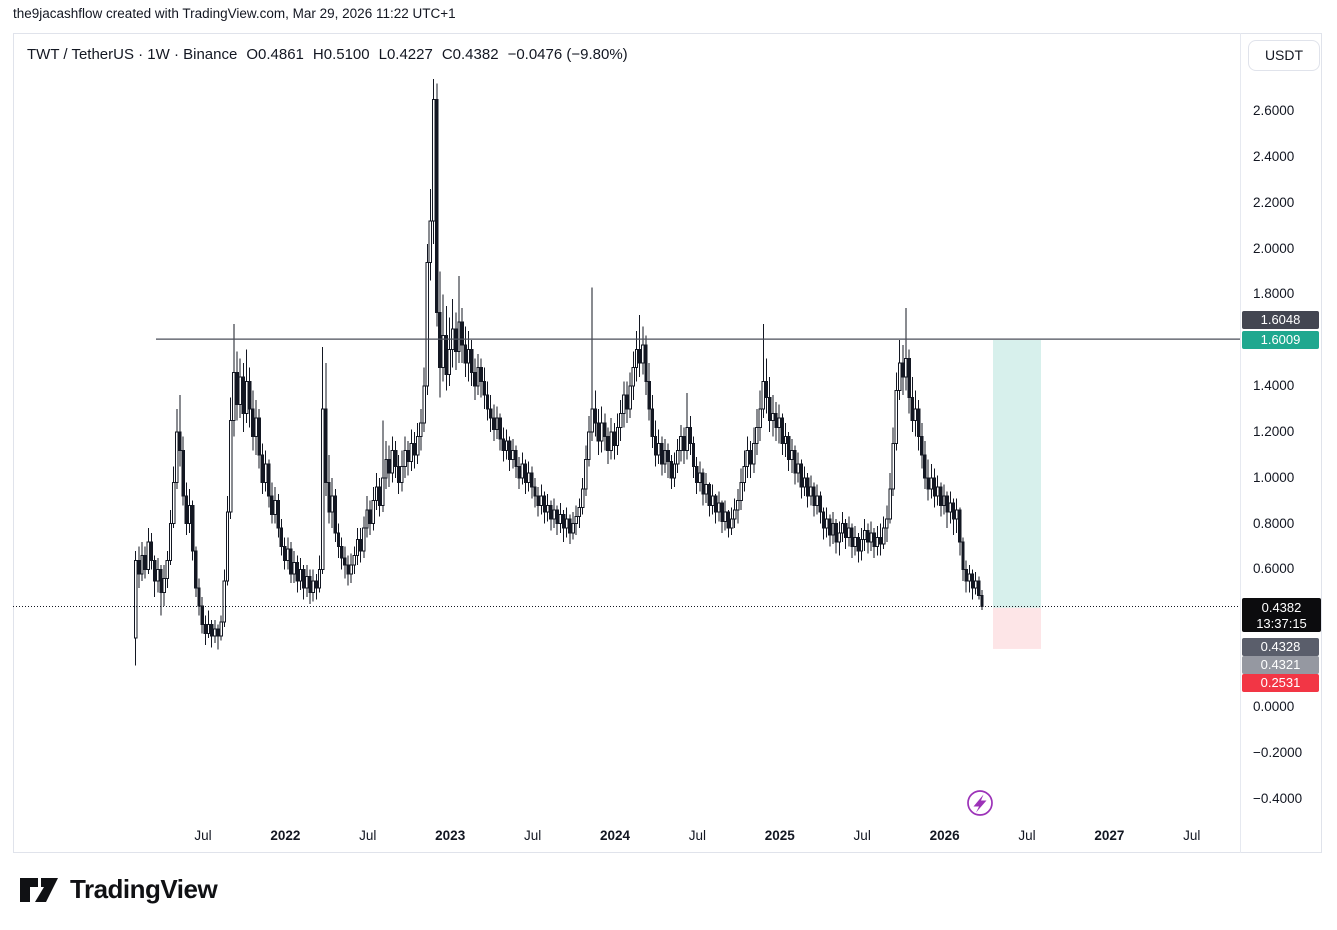 The height and width of the screenshot is (930, 1337). Describe the element at coordinates (1274, 386) in the screenshot. I see `price-tick-label: 1.4000` at that location.